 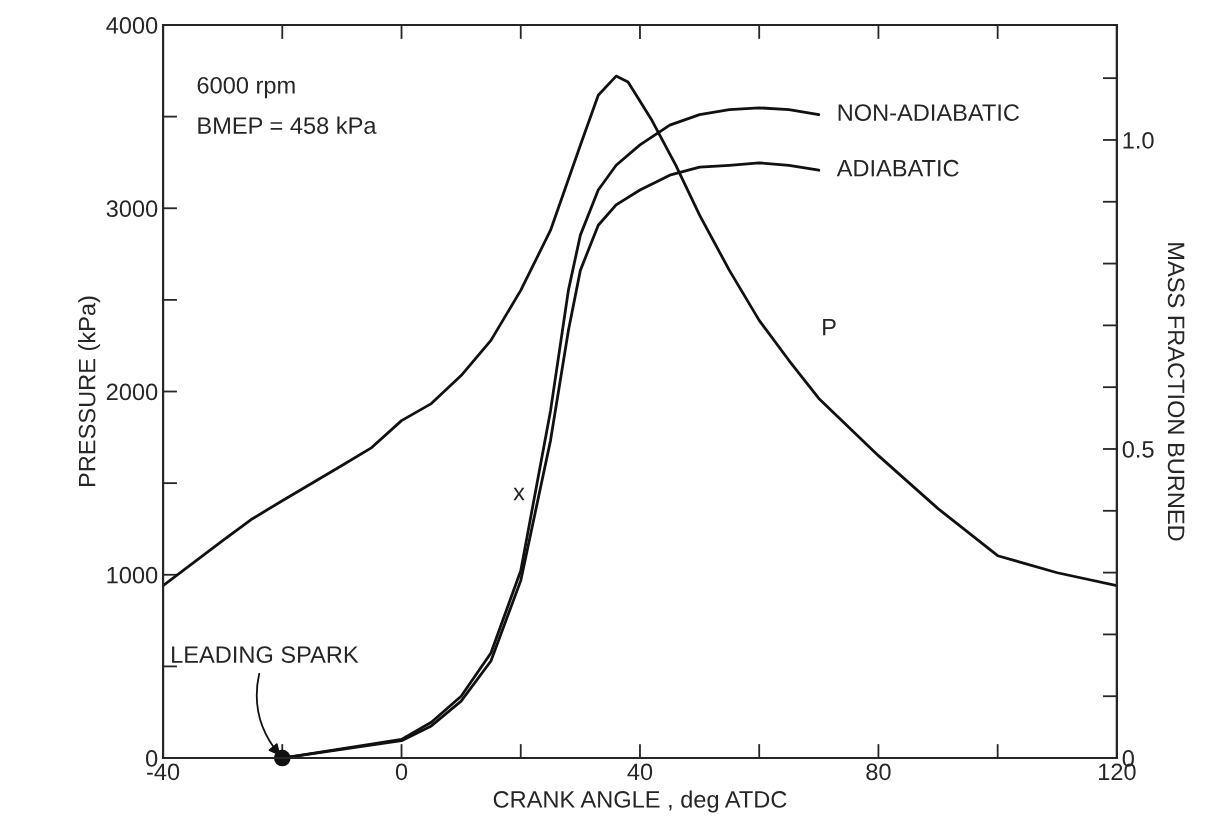 What do you see at coordinates (897, 168) in the screenshot?
I see `series-label: ADIABATIC` at bounding box center [897, 168].